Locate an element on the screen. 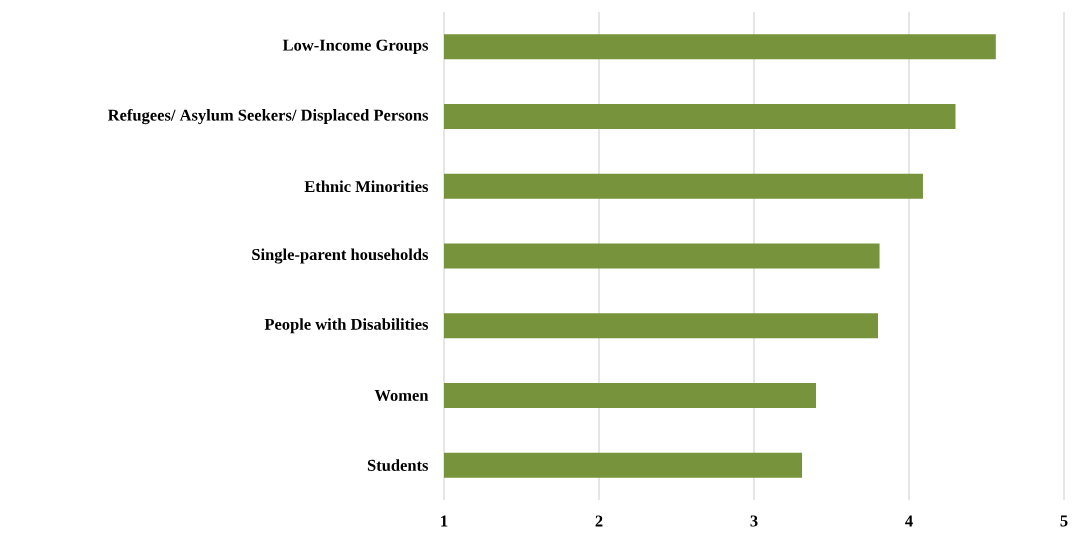 The width and height of the screenshot is (1072, 538). y-tick-label: Women is located at coordinates (401, 395).